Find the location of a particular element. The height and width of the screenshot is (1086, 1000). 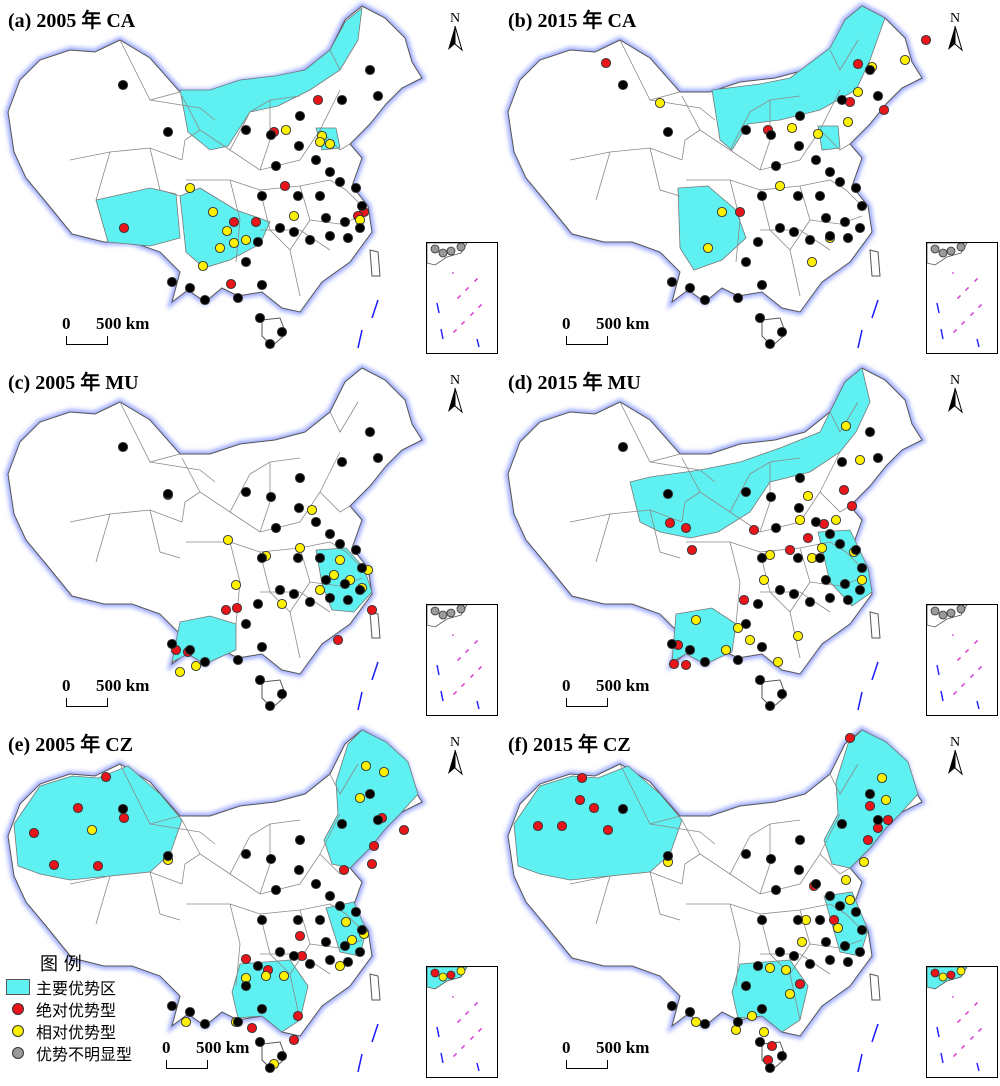

north-label: N is located at coordinates (955, 18).